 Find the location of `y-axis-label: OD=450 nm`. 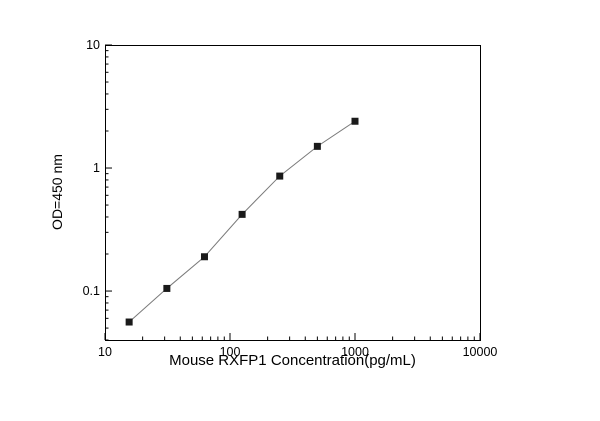

y-axis-label: OD=450 nm is located at coordinates (57, 192).